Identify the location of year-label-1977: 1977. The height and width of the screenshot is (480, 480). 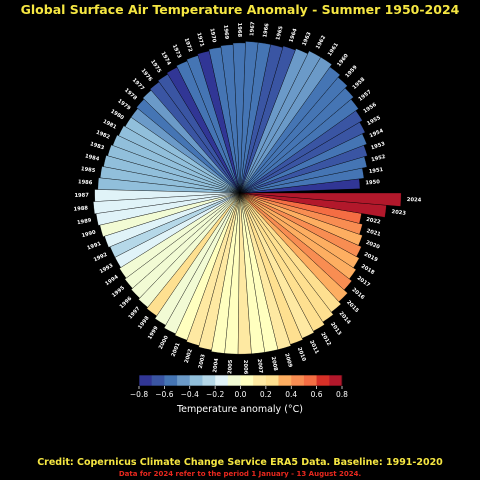
(138, 84).